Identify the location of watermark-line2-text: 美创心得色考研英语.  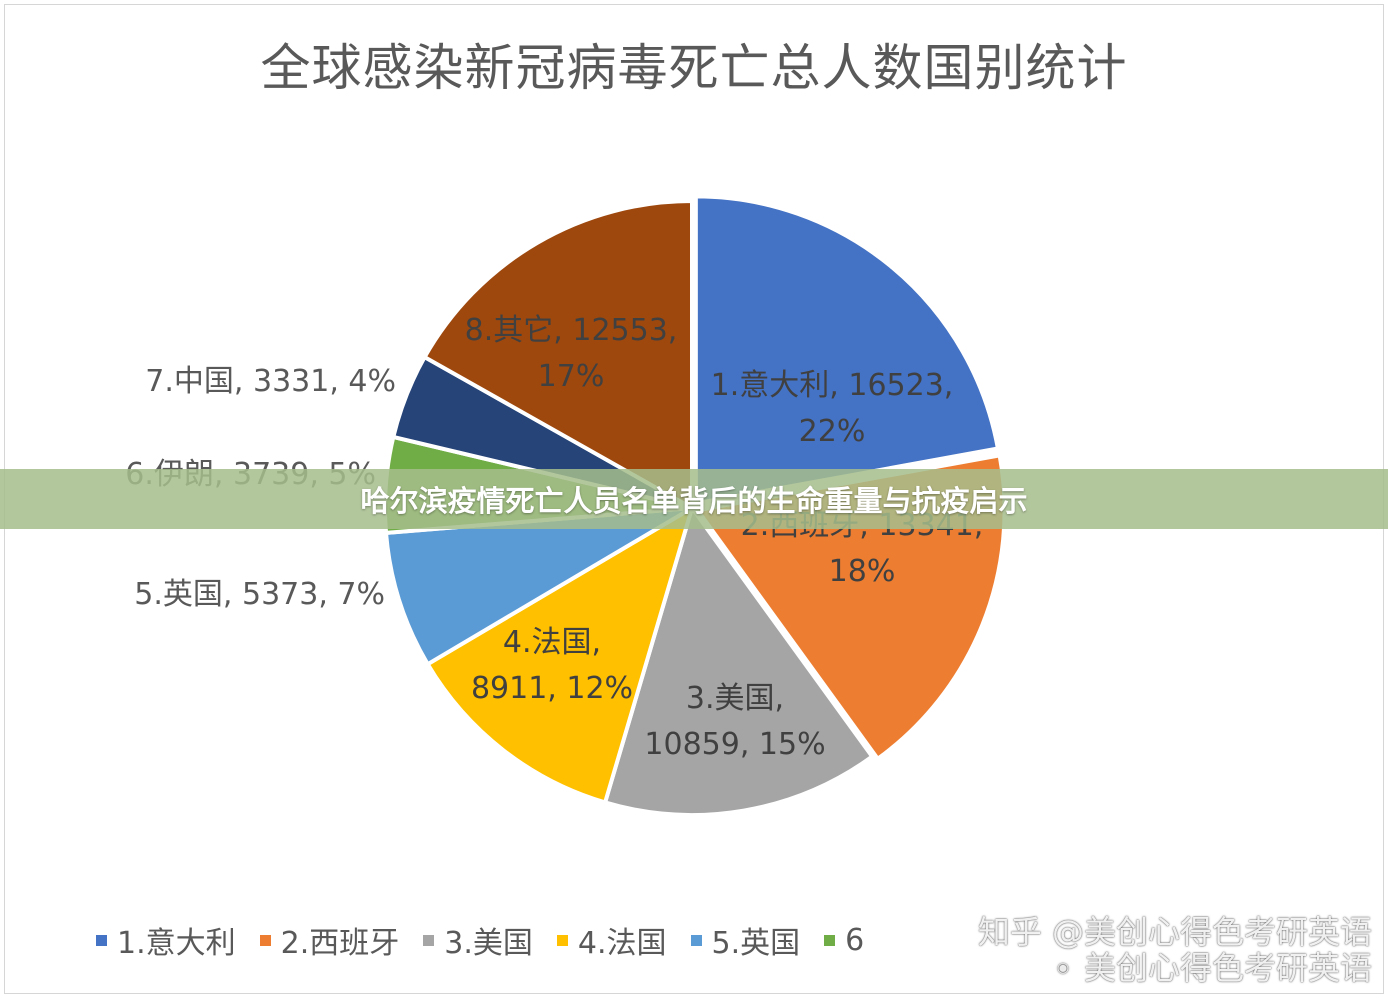
(1227, 968).